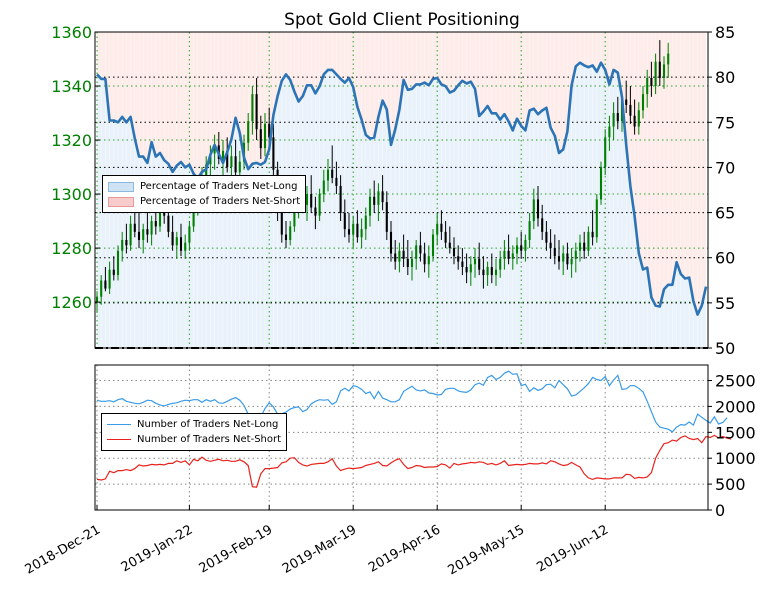 The height and width of the screenshot is (589, 767). Describe the element at coordinates (219, 186) in the screenshot. I see `legend-label-net-long-pct: Percentage of Traders Net-Long` at that location.